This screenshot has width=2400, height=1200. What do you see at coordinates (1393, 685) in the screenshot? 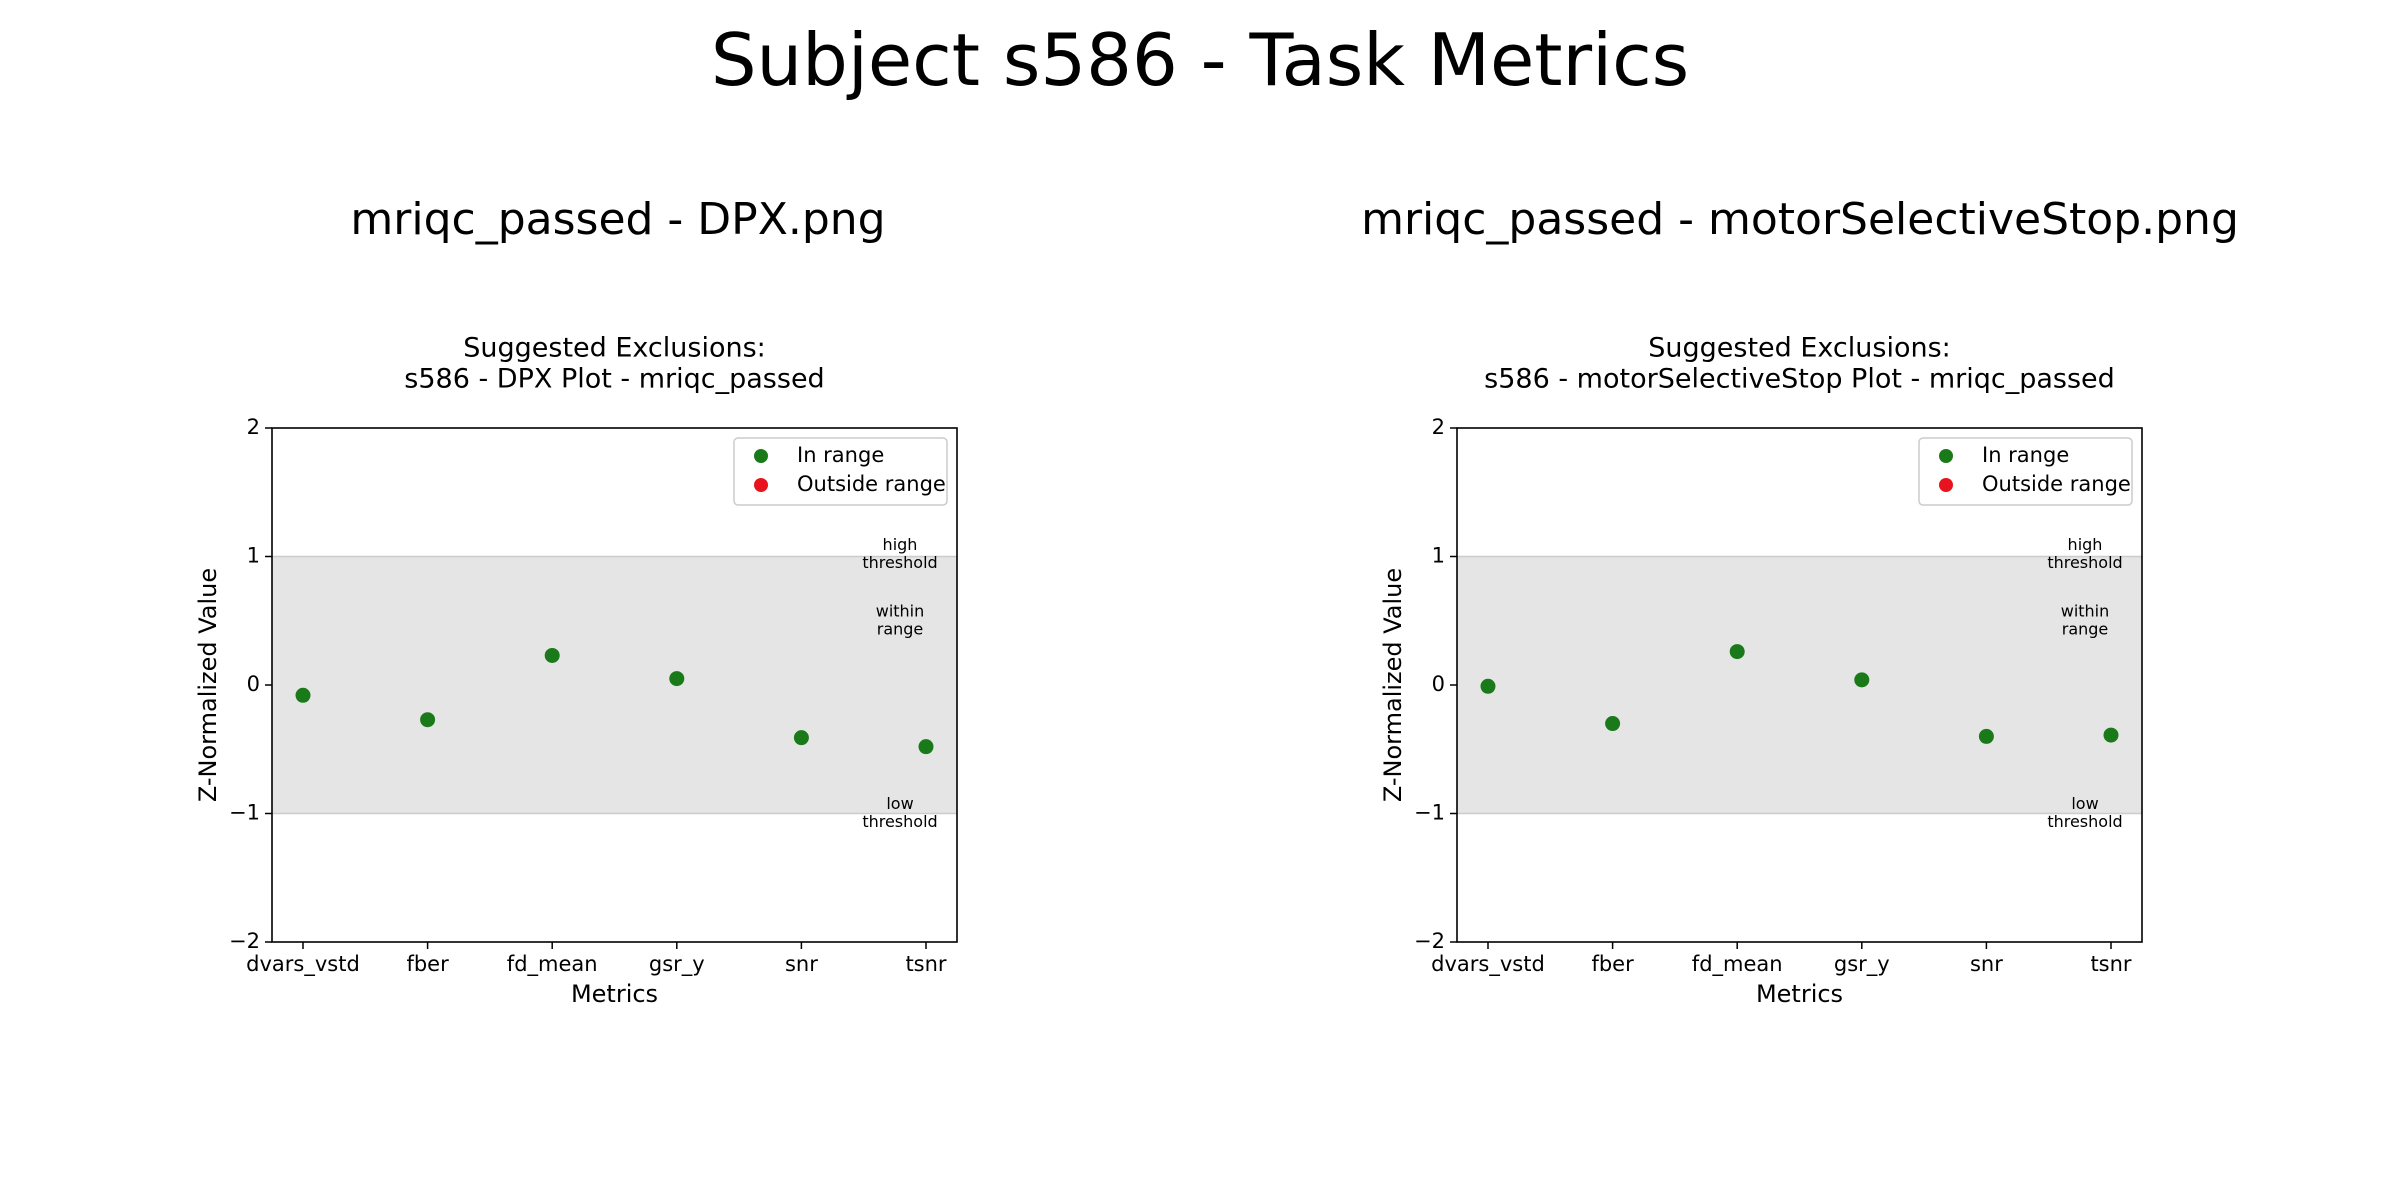
I see `chart-2-y-axis-label: Z-Normalized Value` at bounding box center [1393, 685].